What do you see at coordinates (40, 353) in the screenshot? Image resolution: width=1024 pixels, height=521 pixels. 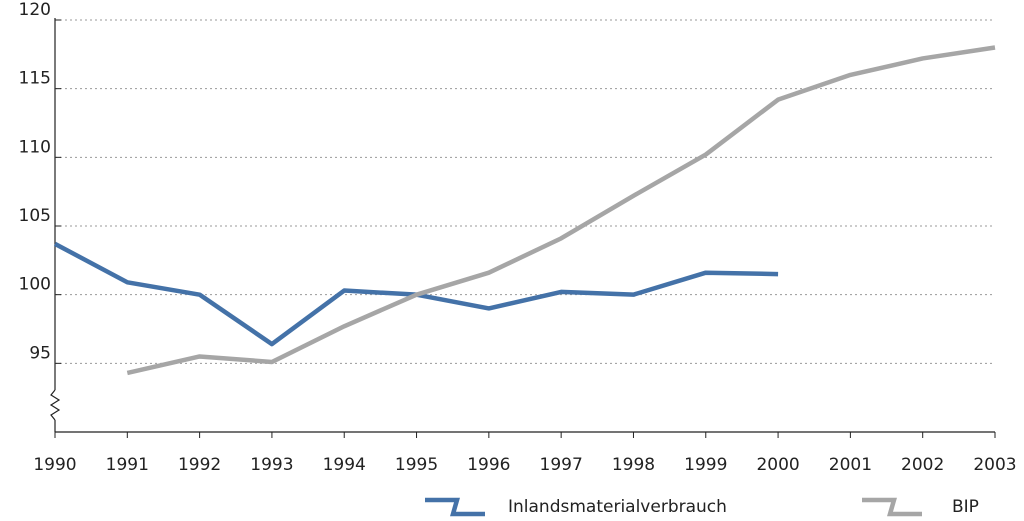 I see `y-tick-label: 95` at bounding box center [40, 353].